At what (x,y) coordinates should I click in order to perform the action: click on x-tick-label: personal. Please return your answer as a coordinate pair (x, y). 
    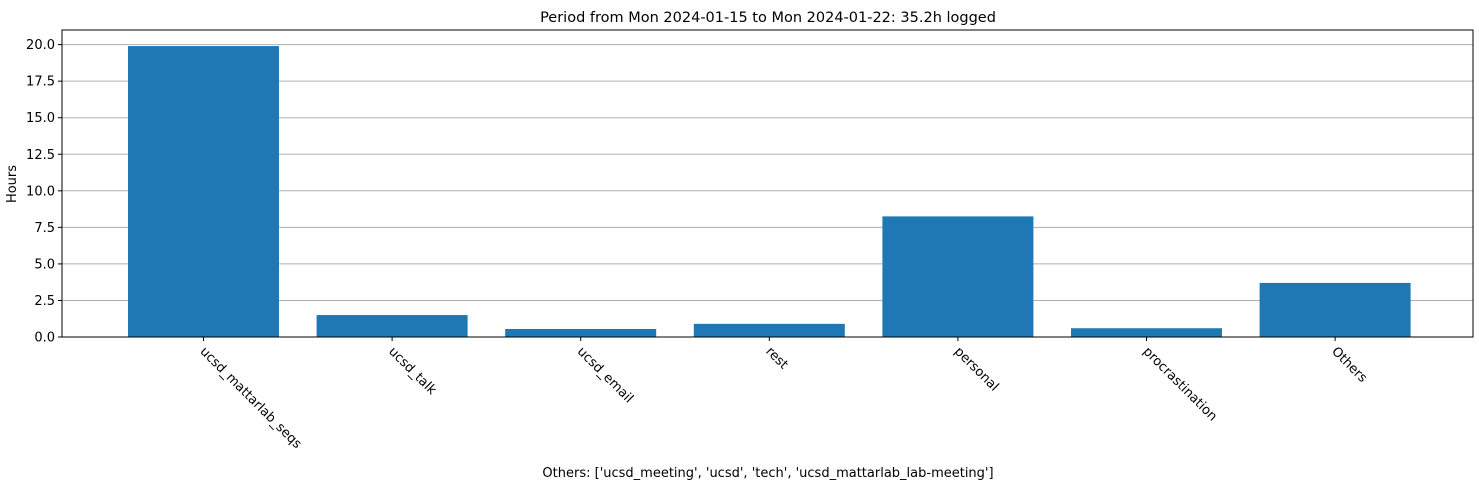
    Looking at the image, I should click on (976, 369).